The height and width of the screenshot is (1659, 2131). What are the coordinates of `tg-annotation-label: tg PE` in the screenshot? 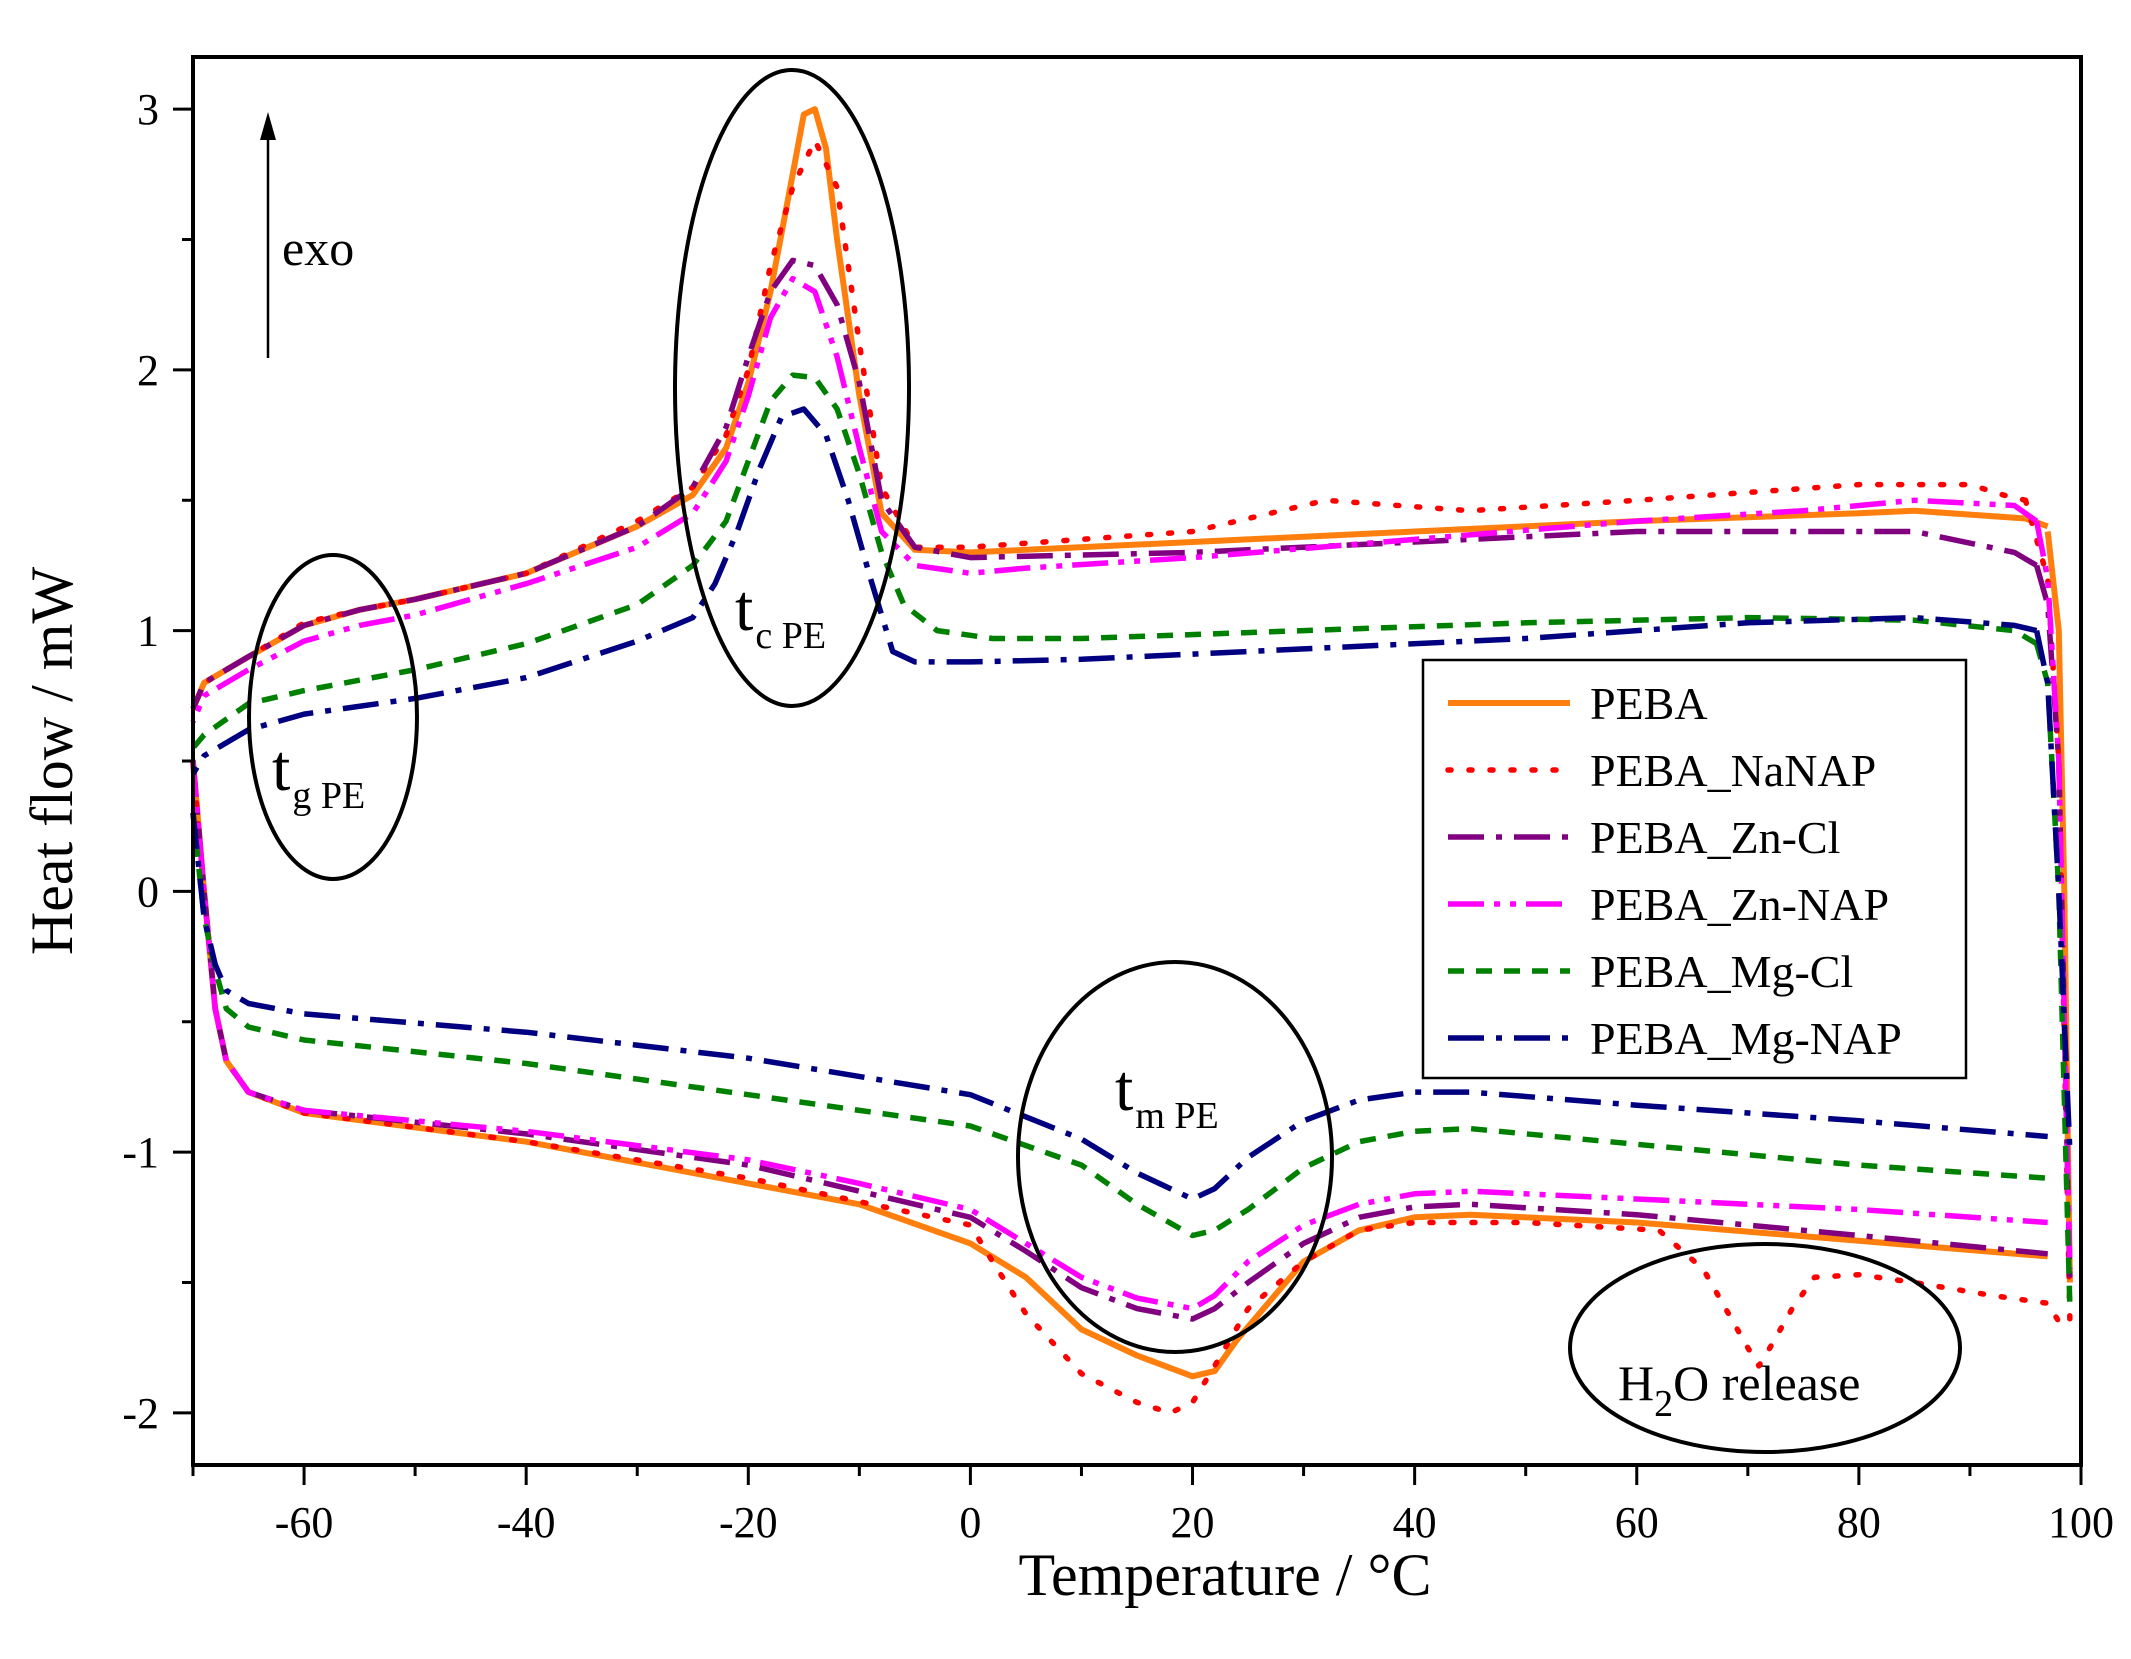 It's located at (318, 774).